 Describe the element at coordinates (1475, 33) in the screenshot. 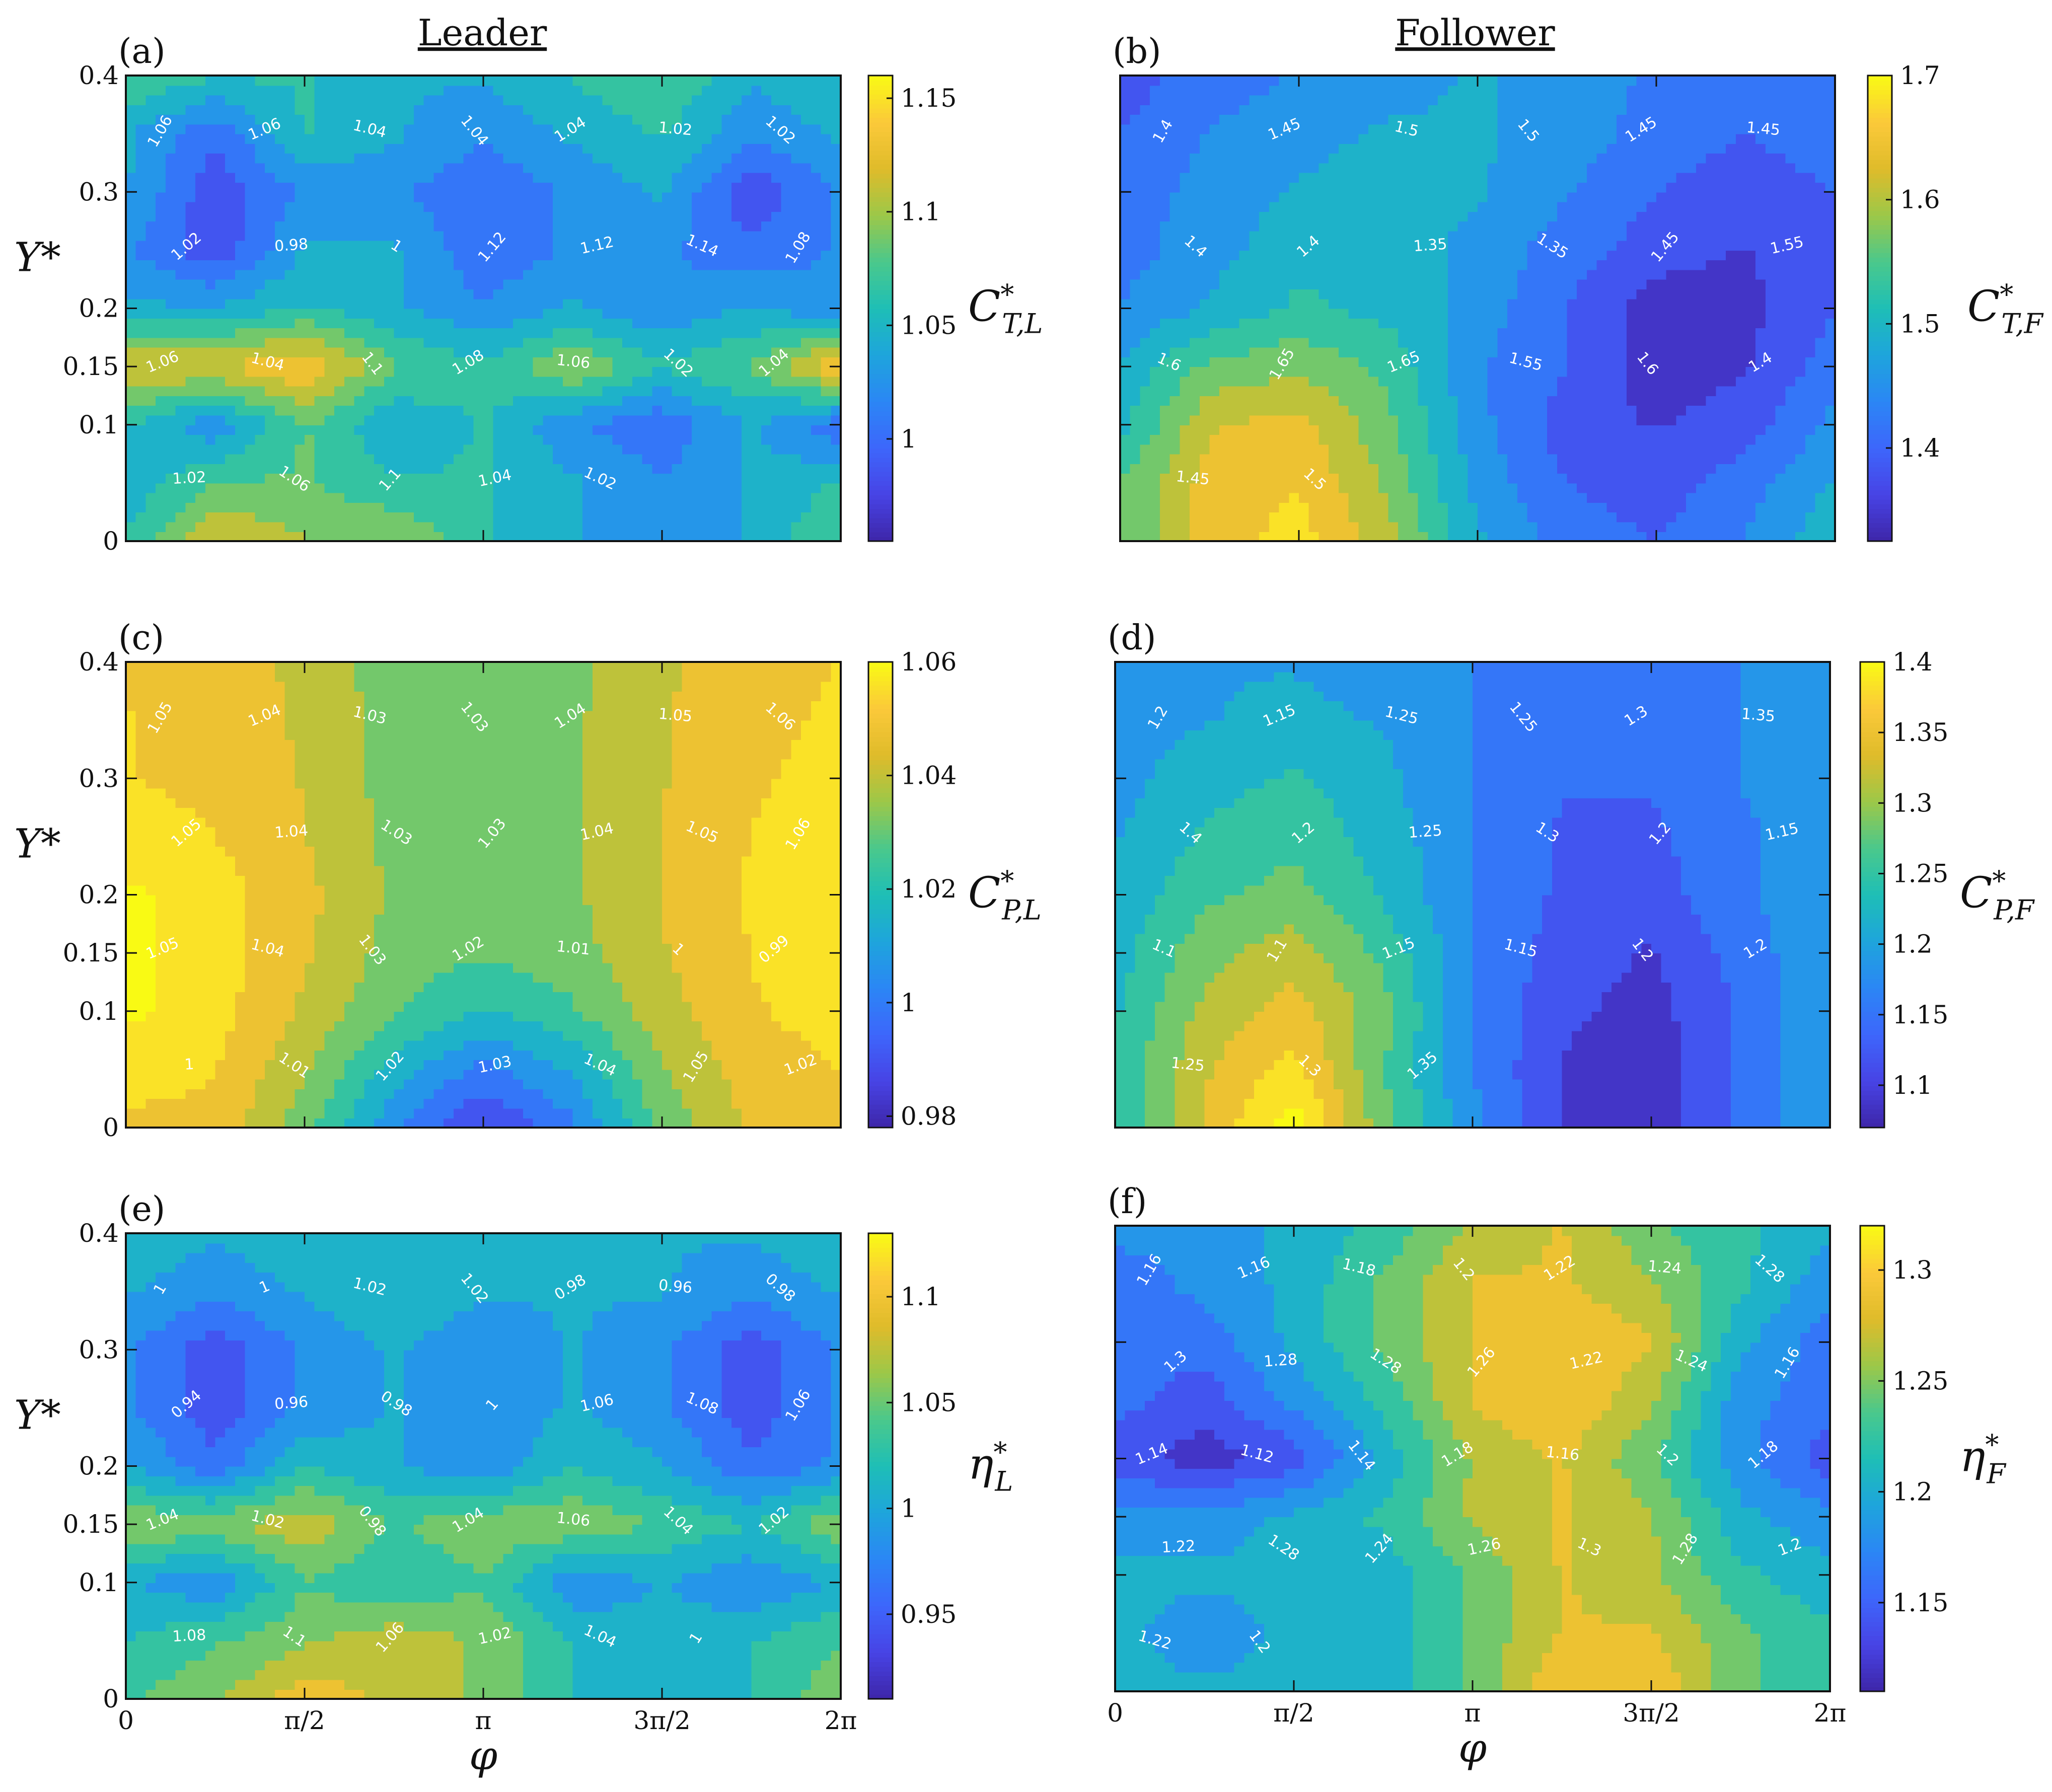

I see `column-header-follower: Follower` at that location.